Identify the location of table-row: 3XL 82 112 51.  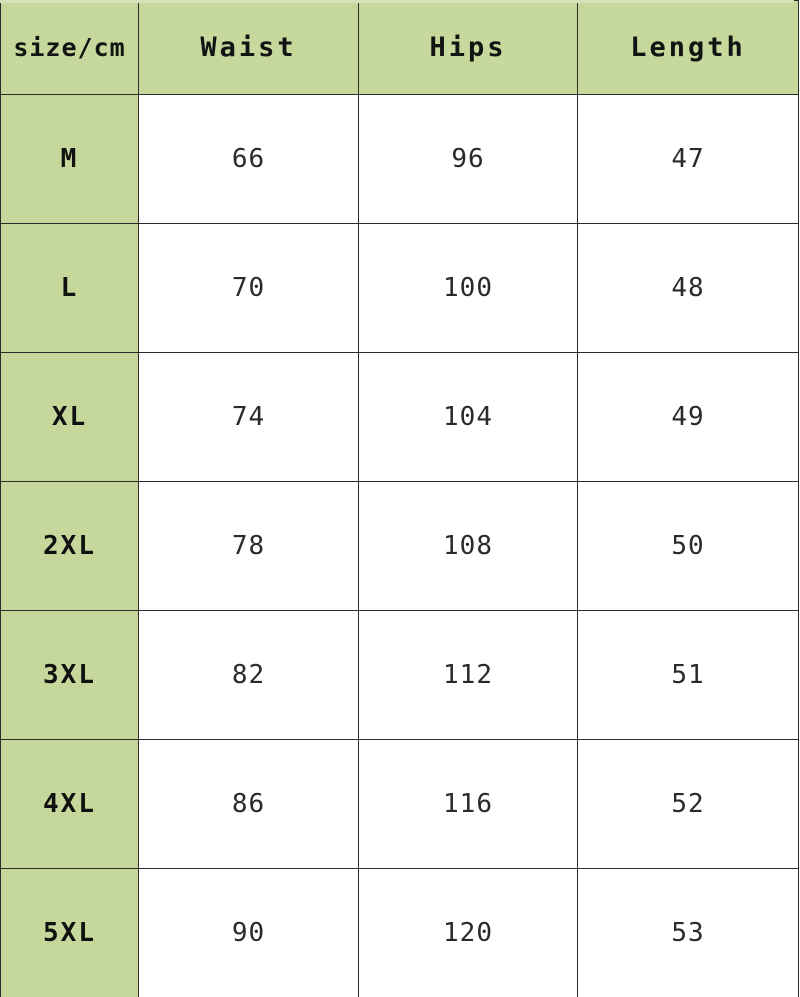
(399, 675).